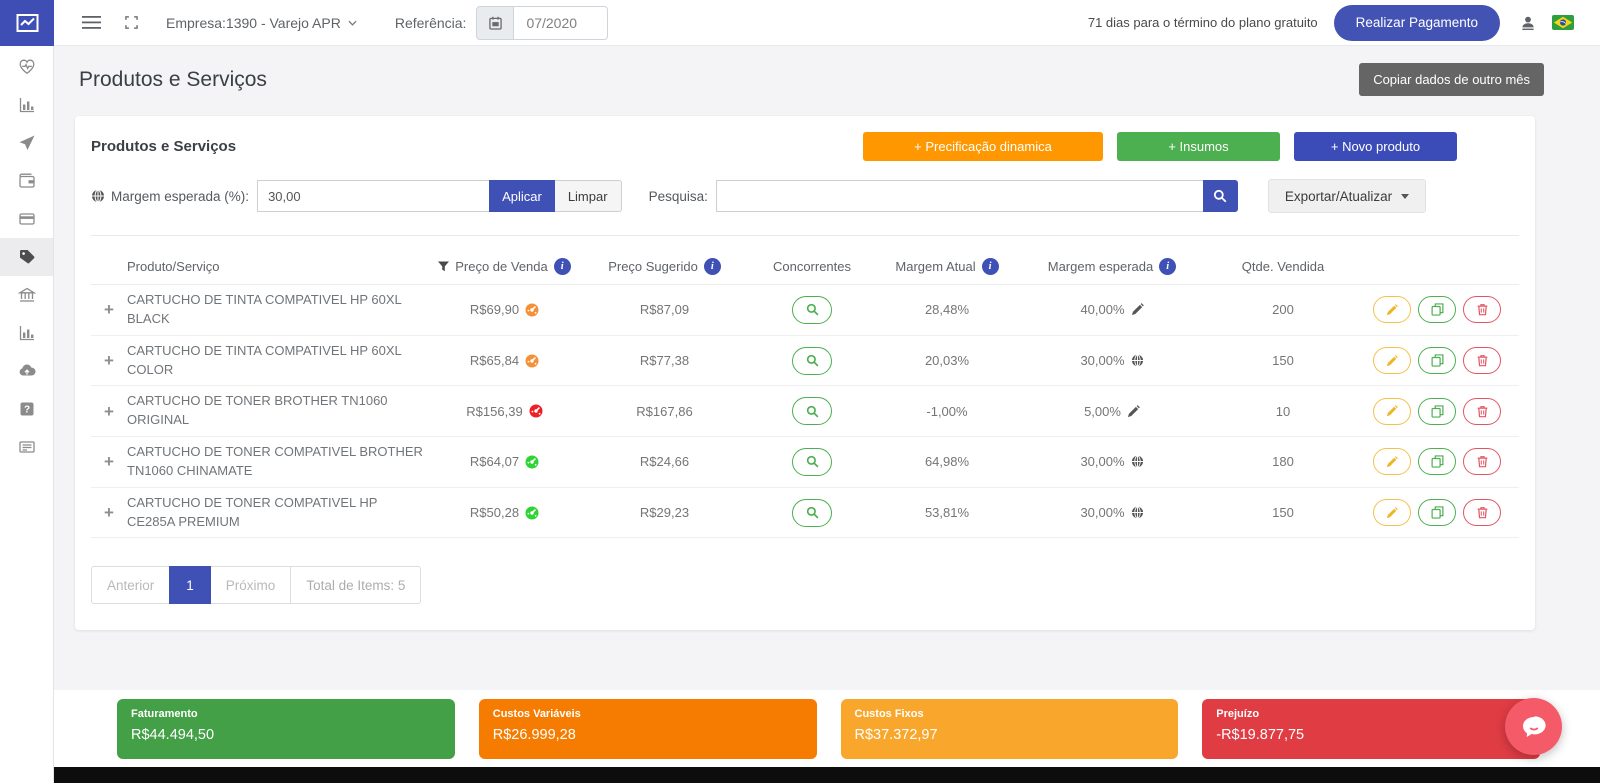 Image resolution: width=1600 pixels, height=783 pixels. Describe the element at coordinates (26, 105) in the screenshot. I see `sidebar-item-dashboard` at that location.